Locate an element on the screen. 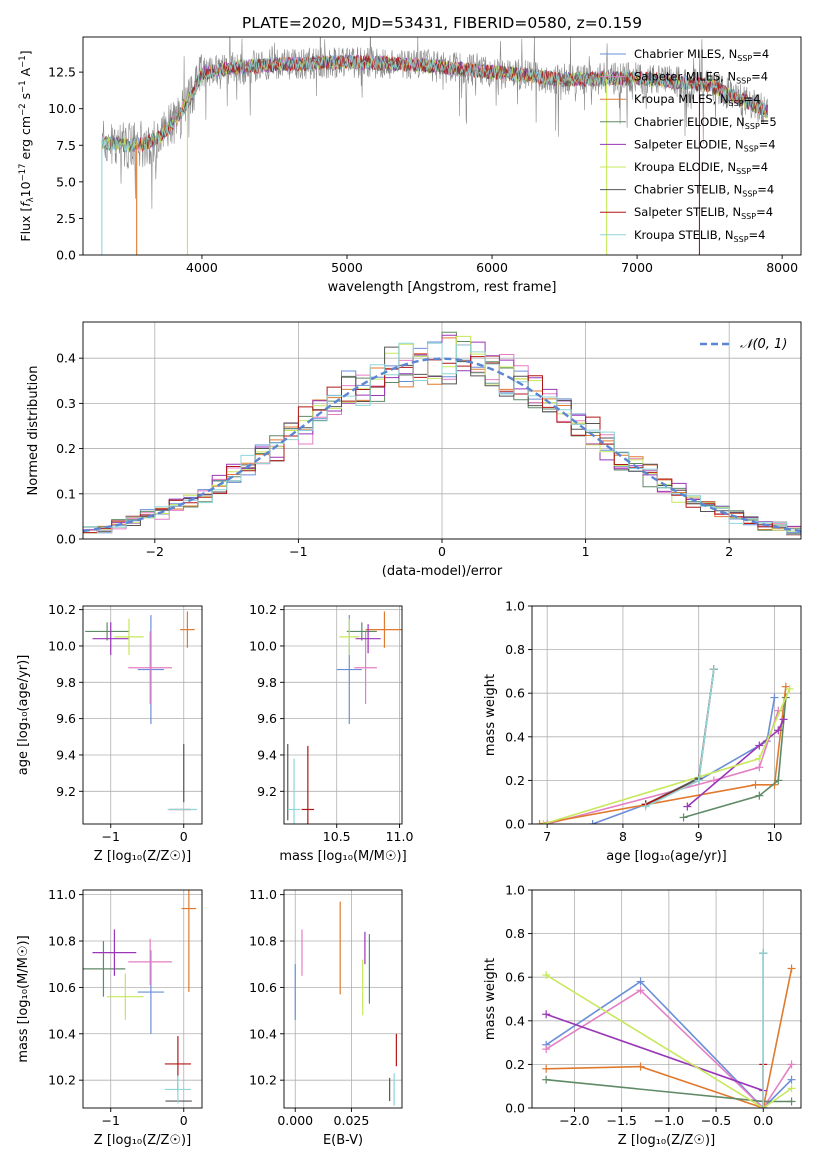  errorbar-salpeter-stelib is located at coordinates (308, 784).